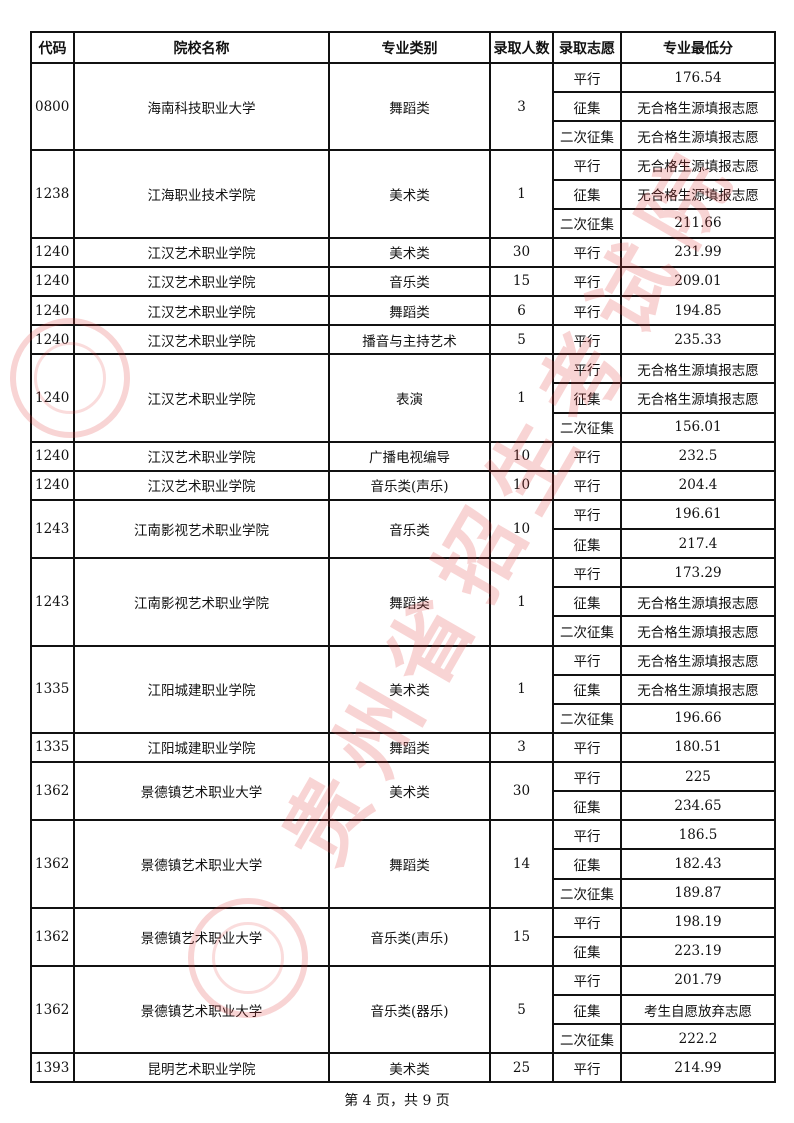 This screenshot has height=1123, width=794. I want to click on header-school: 院校名称, so click(201, 47).